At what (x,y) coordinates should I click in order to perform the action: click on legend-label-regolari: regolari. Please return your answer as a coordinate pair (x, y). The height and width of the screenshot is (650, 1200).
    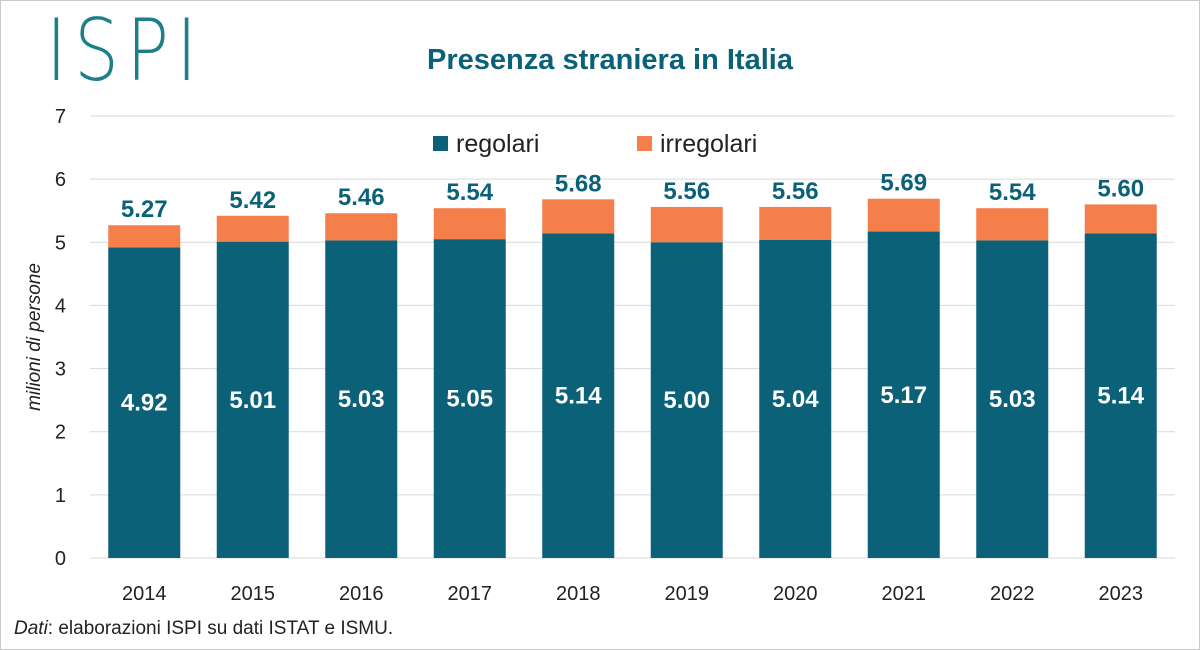
    Looking at the image, I should click on (497, 144).